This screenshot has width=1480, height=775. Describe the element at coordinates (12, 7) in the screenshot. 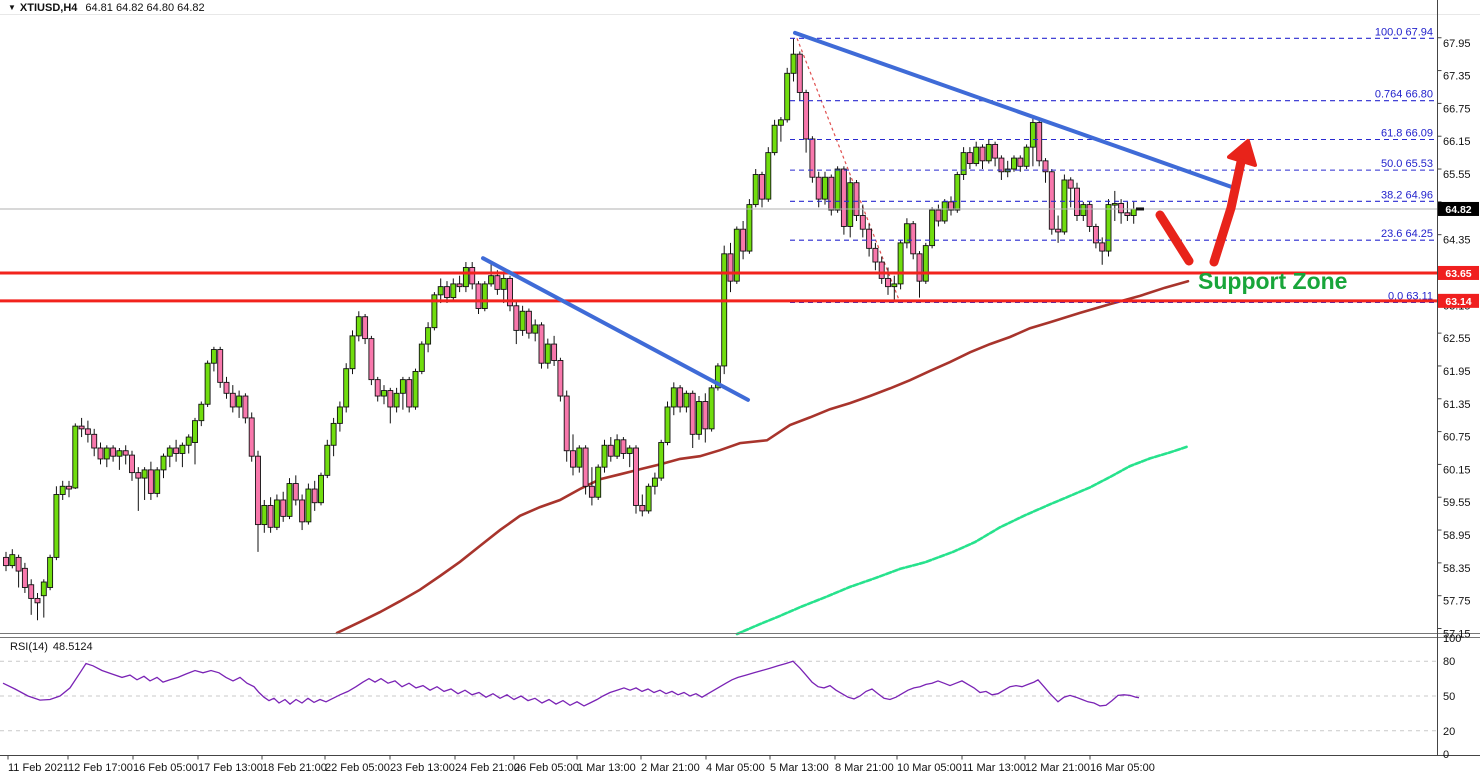

I see `chevron-down-icon: ▼` at that location.